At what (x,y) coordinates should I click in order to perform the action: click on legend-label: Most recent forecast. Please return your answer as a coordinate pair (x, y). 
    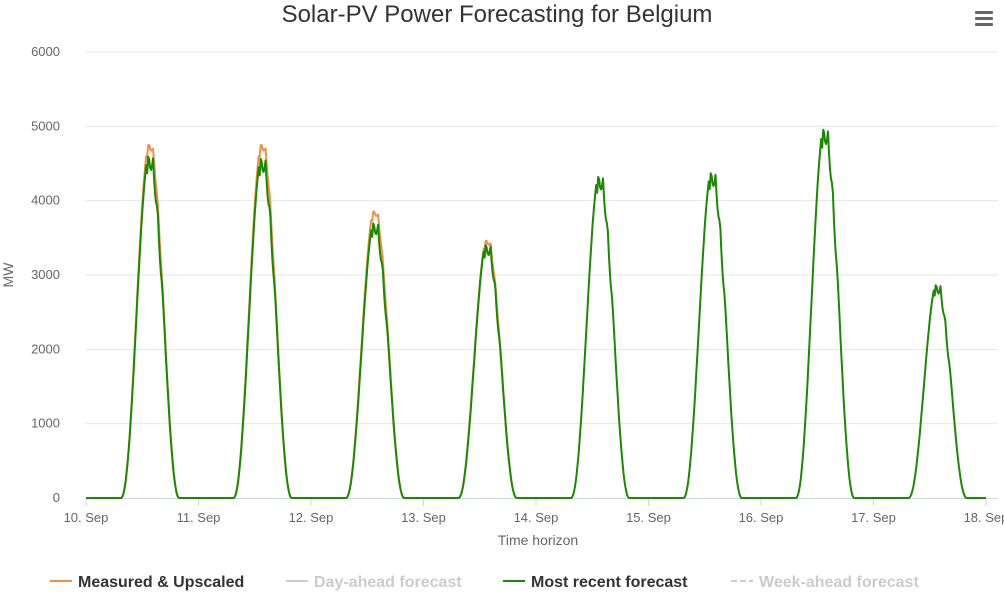
    Looking at the image, I should click on (609, 582).